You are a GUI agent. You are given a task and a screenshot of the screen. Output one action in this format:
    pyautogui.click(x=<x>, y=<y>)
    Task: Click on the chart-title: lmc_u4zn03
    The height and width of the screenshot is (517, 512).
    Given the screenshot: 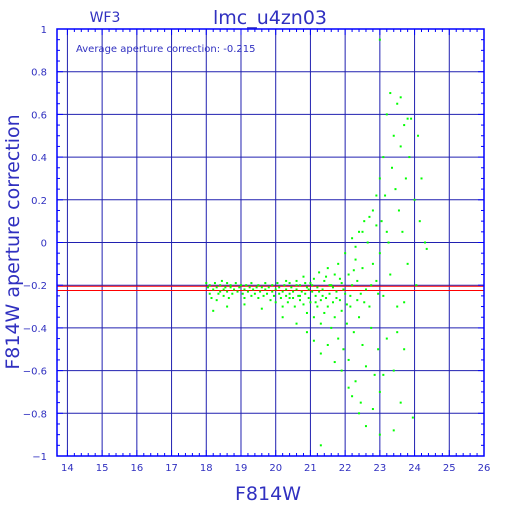 What is the action you would take?
    pyautogui.click(x=270, y=18)
    